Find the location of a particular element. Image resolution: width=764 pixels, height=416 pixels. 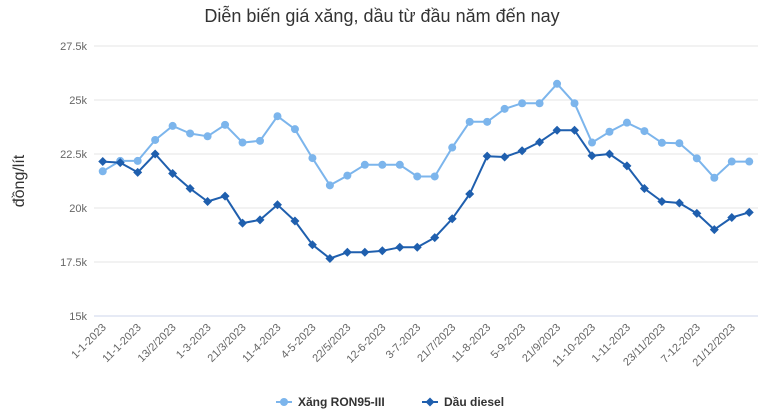

y-tick-label: 22.5k is located at coordinates (73, 155).